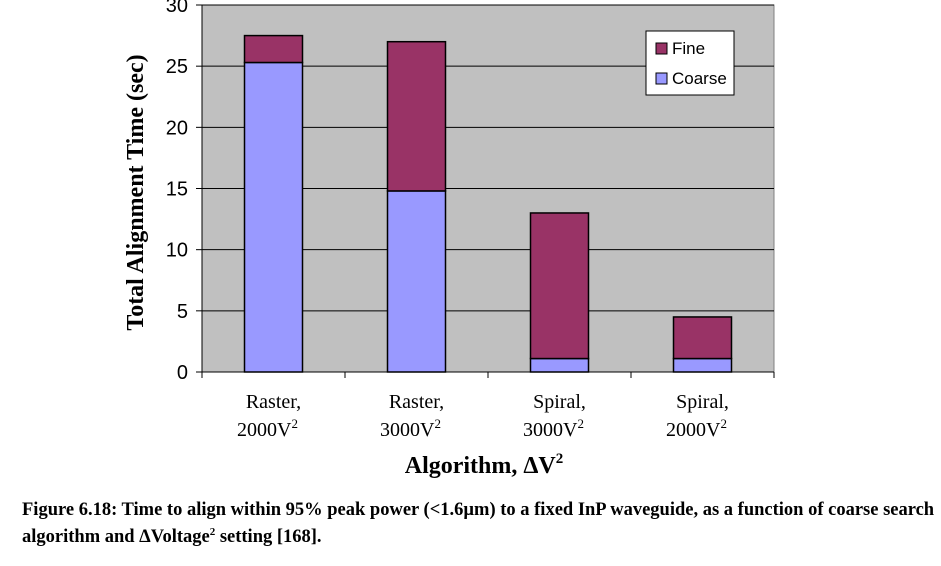 This screenshot has height=566, width=941. Describe the element at coordinates (182, 312) in the screenshot. I see `y-tick-label: 5` at that location.